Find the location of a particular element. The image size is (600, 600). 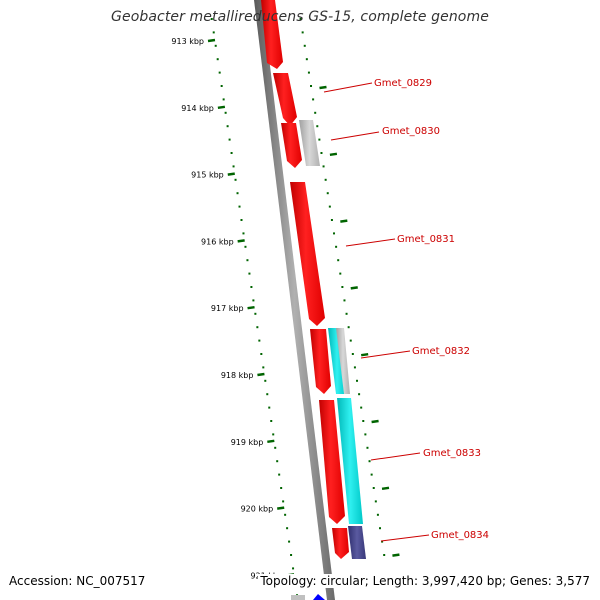

gene-label-gmet-0829: Gmet_0829 is located at coordinates (403, 83).